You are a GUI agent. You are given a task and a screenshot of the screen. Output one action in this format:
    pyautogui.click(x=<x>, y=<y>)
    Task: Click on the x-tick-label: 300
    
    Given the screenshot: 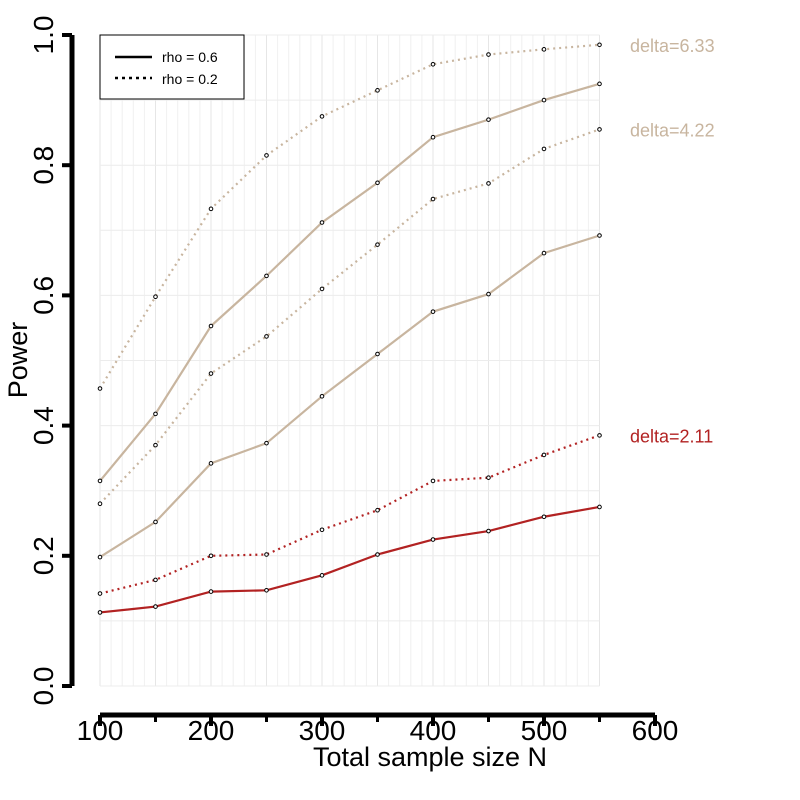 What is the action you would take?
    pyautogui.click(x=322, y=730)
    